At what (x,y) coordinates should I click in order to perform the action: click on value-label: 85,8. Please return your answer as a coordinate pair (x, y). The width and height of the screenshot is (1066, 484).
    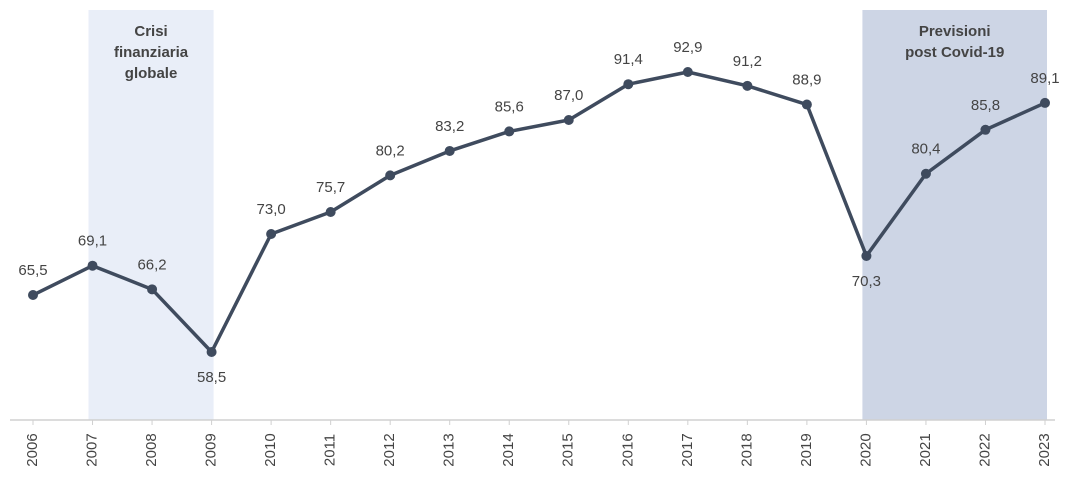
    Looking at the image, I should click on (985, 105).